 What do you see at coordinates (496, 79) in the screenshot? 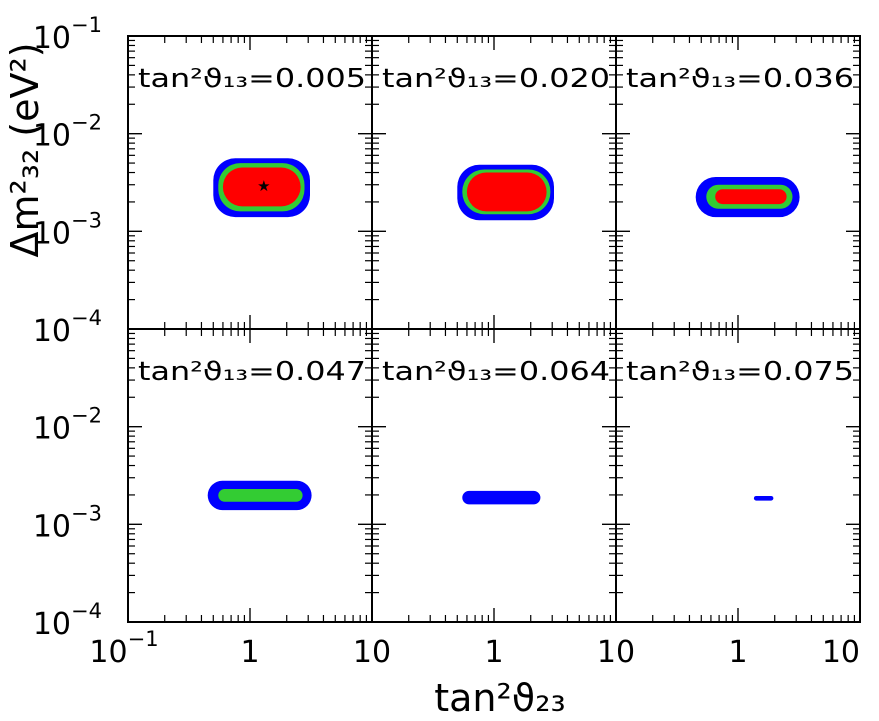
I see `panel-label-2: tan²ϑ₁₃=0.020` at bounding box center [496, 79].